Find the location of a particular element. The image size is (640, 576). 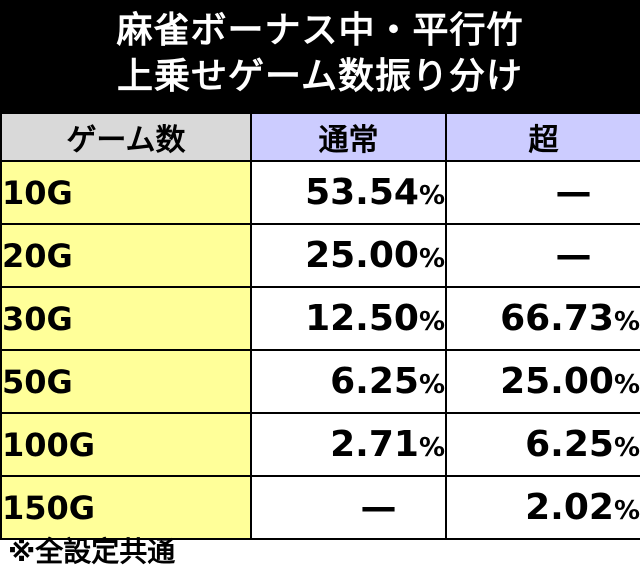

super-value: 25.00 is located at coordinates (557, 381).